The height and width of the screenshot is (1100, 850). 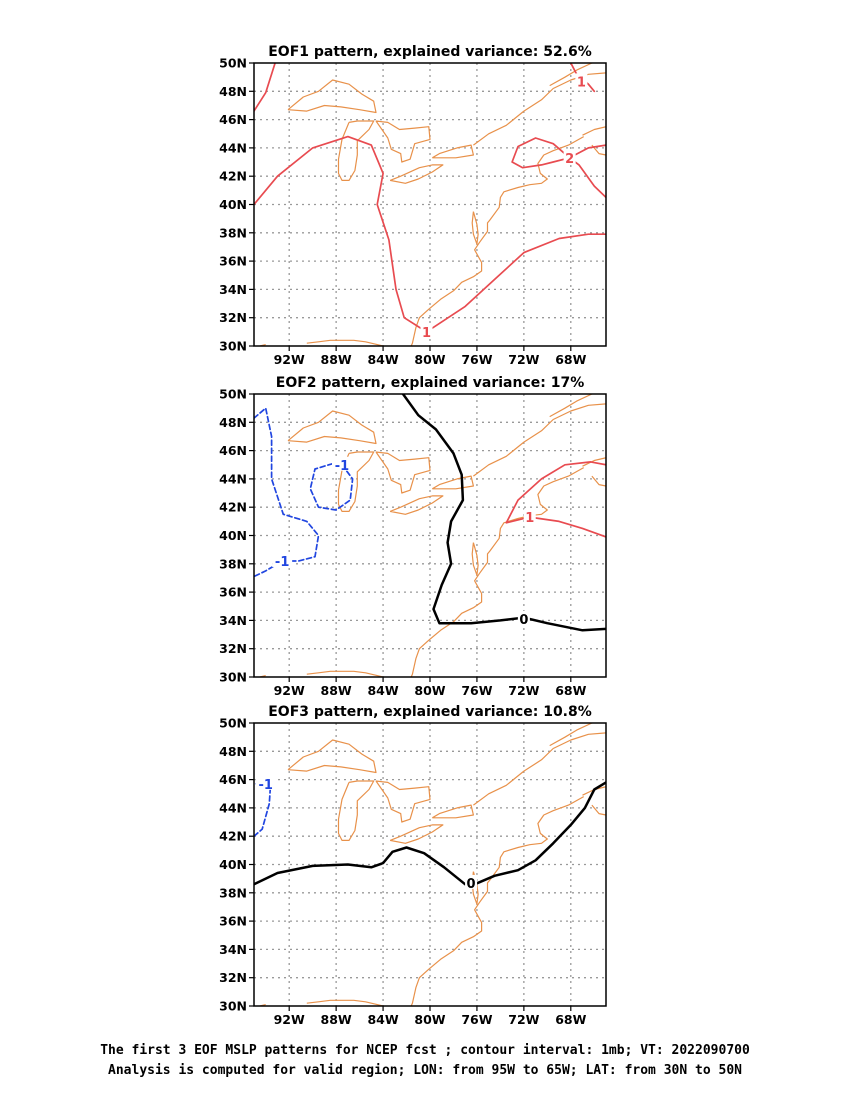 I want to click on y-tick-label: 48N, so click(x=233, y=91).